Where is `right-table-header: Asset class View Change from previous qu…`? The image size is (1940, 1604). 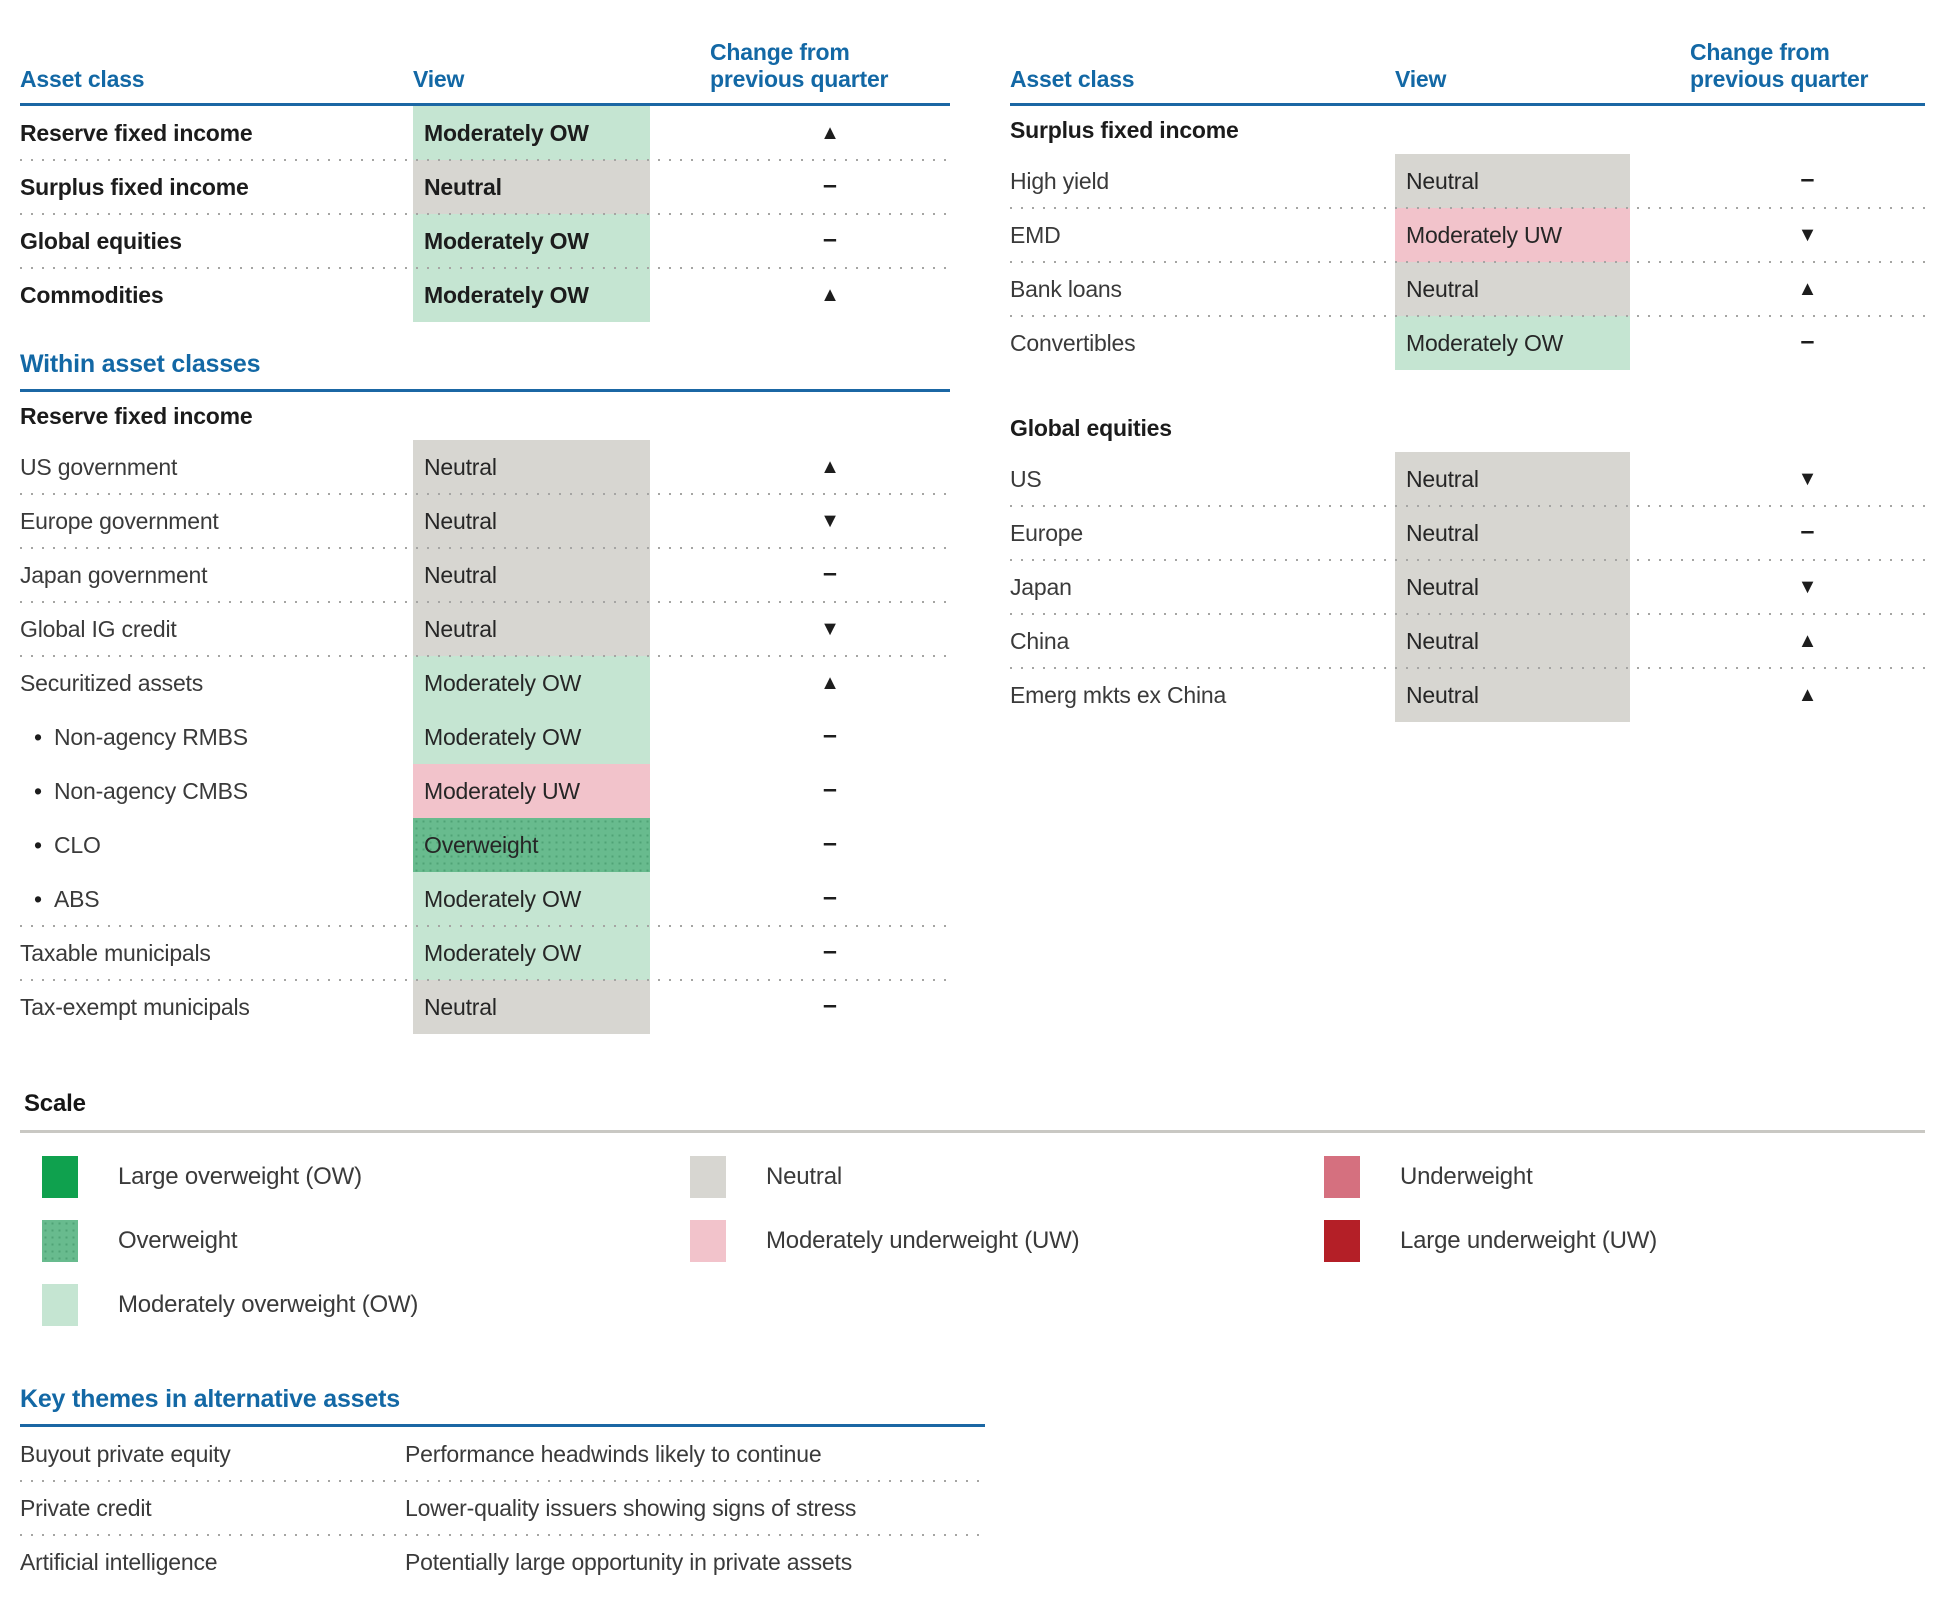 right-table-header: Asset class View Change from previous qu… is located at coordinates (1467, 64).